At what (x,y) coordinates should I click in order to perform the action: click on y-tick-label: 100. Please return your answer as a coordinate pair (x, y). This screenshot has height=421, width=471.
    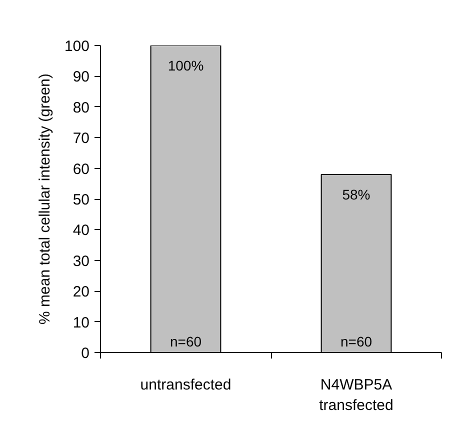
    Looking at the image, I should click on (77, 46).